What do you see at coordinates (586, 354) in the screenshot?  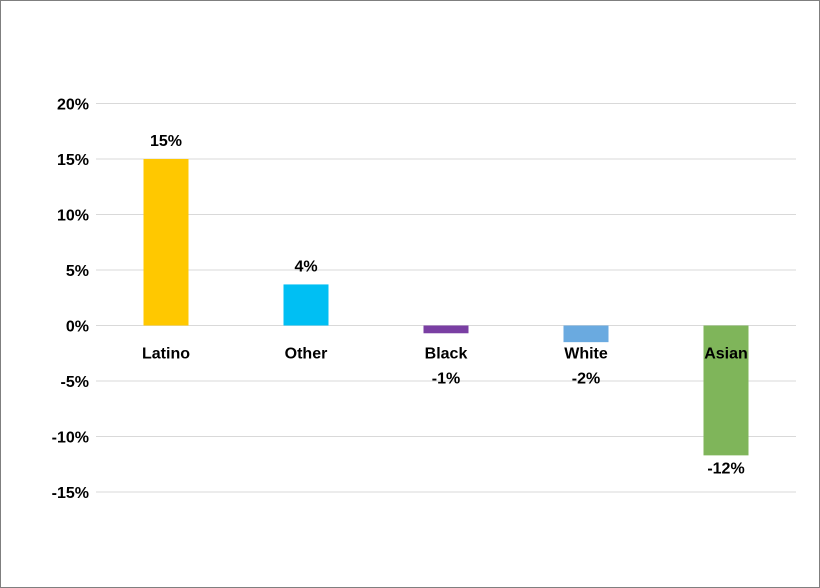 I see `category-label: White` at bounding box center [586, 354].